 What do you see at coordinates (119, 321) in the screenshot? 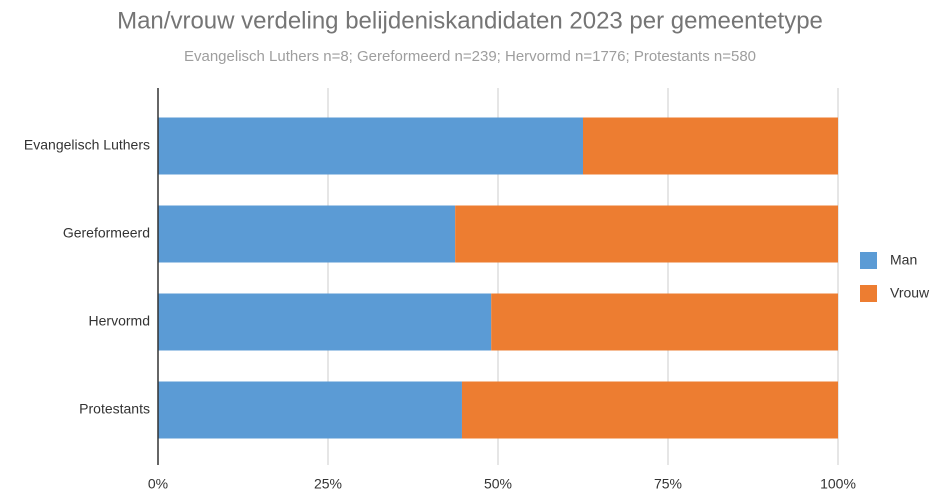
I see `y-tick-label: Hervormd` at bounding box center [119, 321].